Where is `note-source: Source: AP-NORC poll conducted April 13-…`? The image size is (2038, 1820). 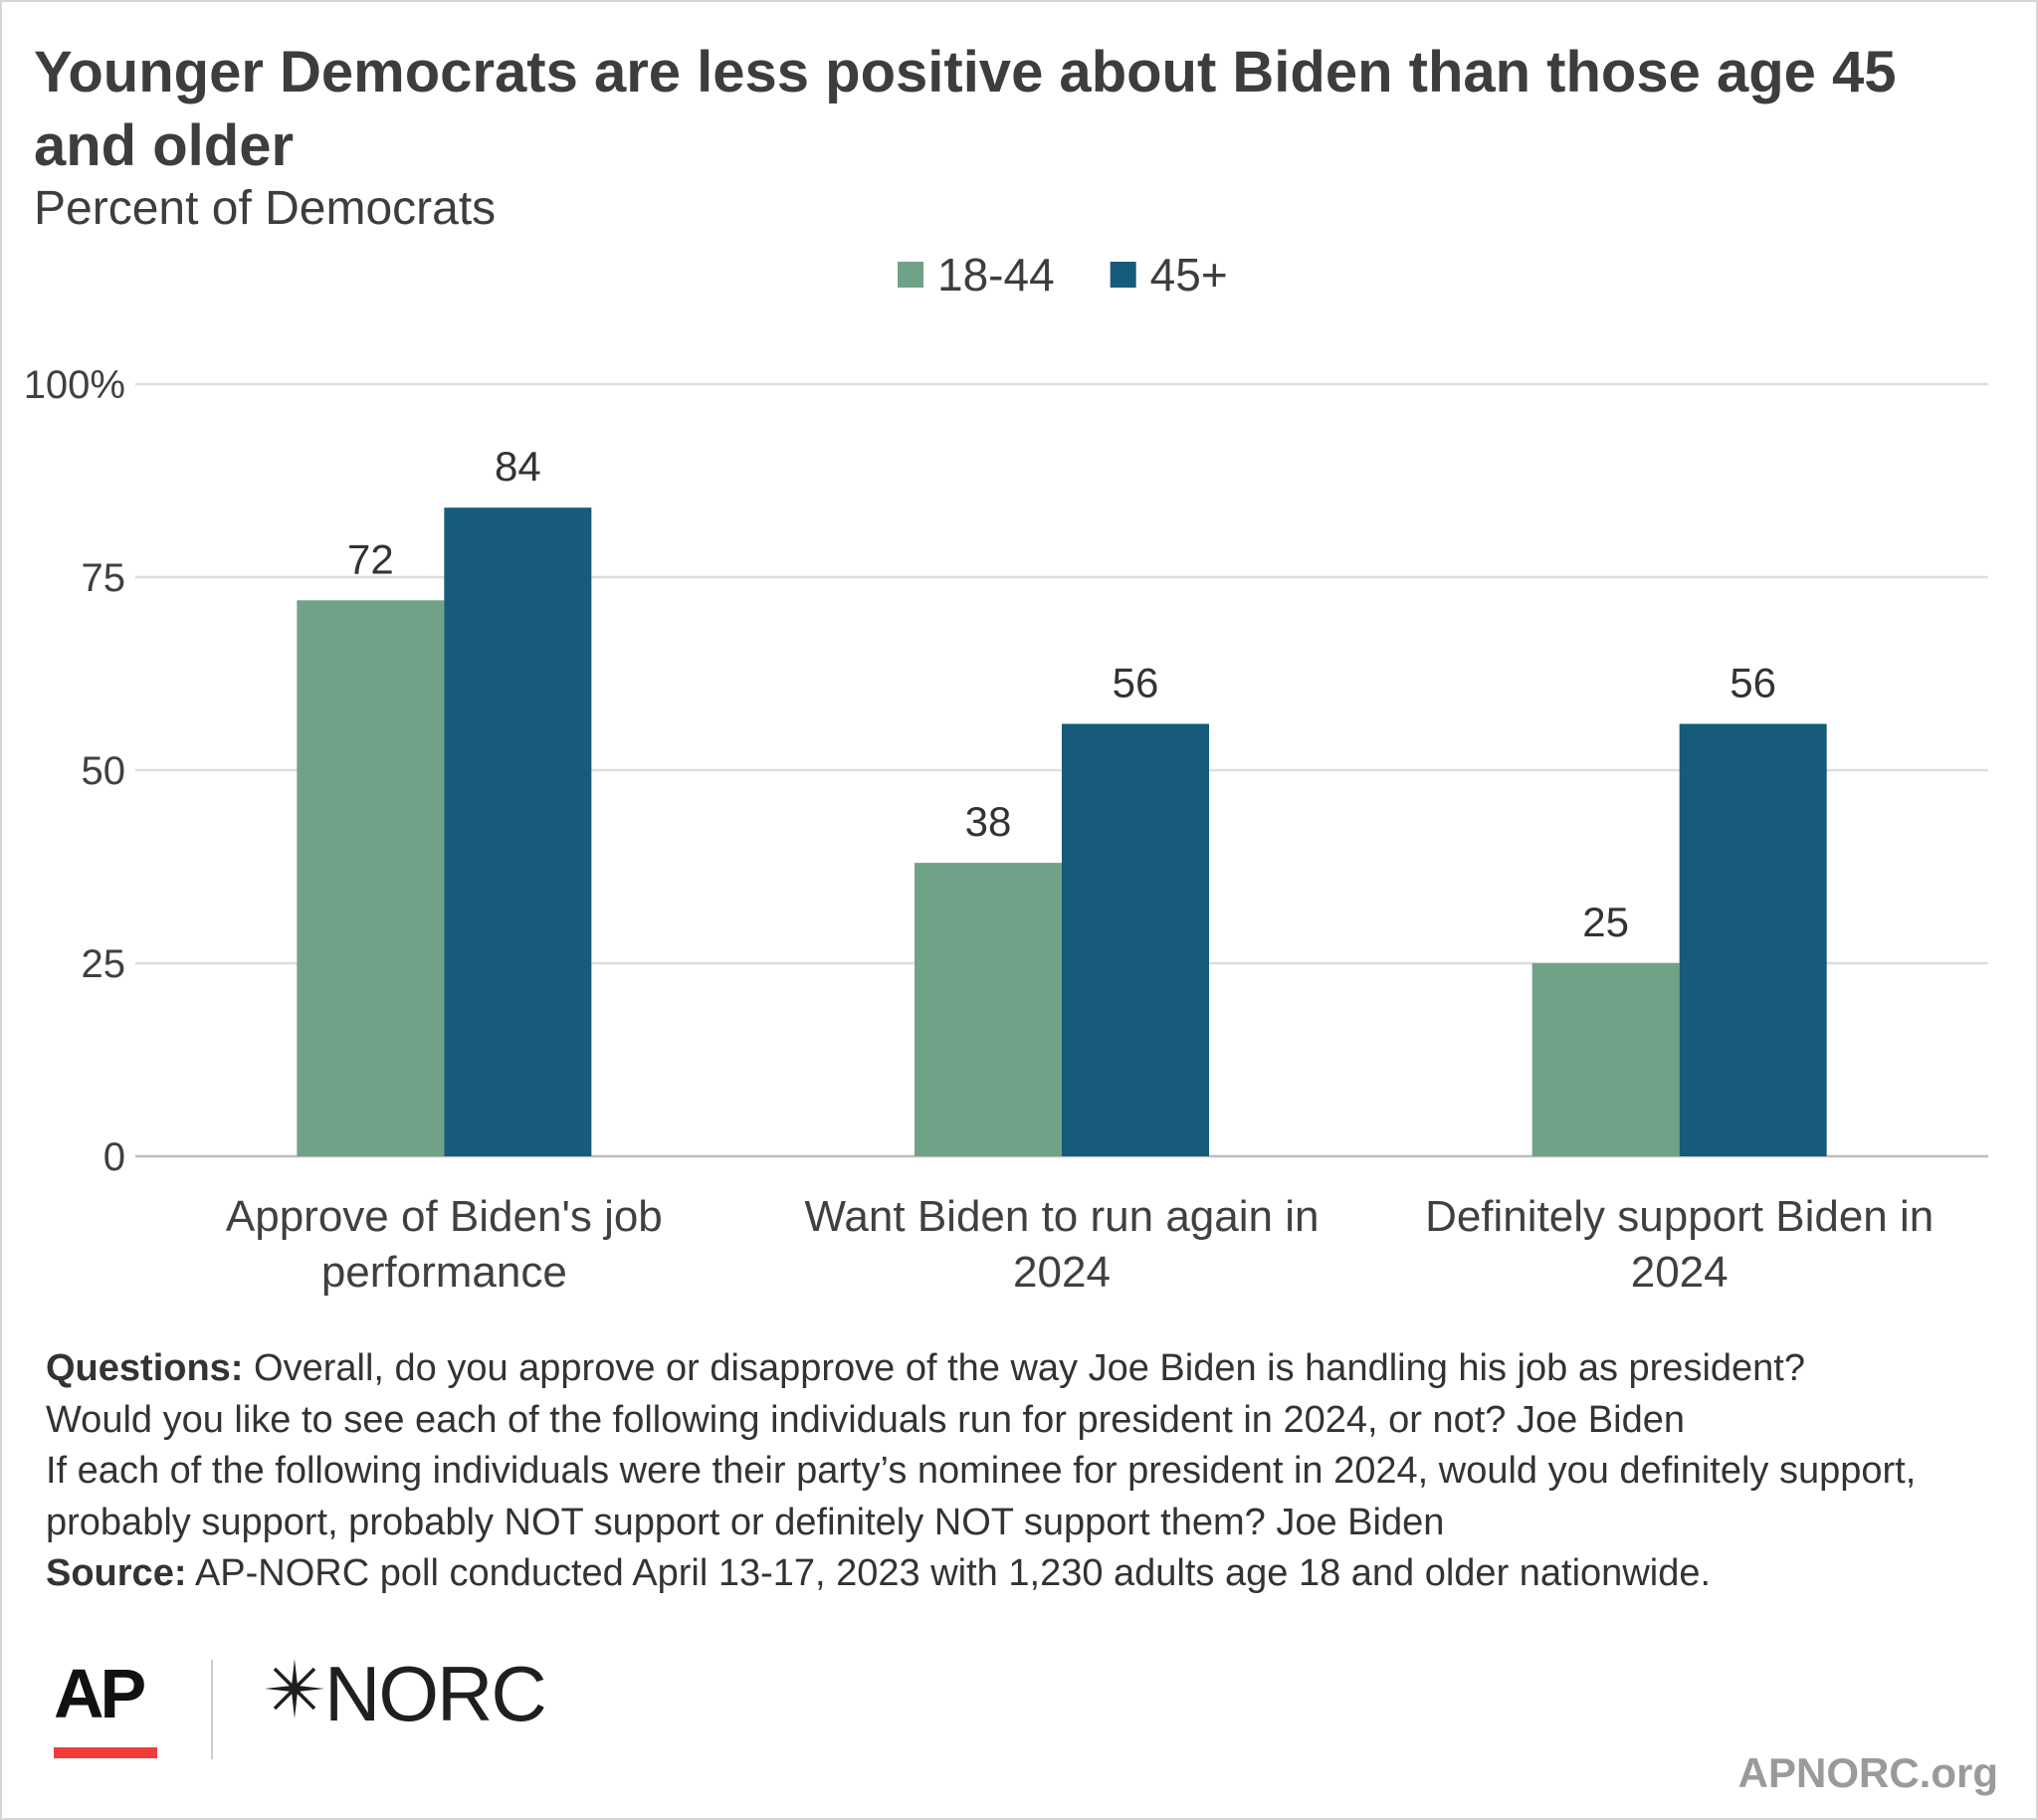 note-source: Source: AP-NORC poll conducted April 13-… is located at coordinates (1031, 1574).